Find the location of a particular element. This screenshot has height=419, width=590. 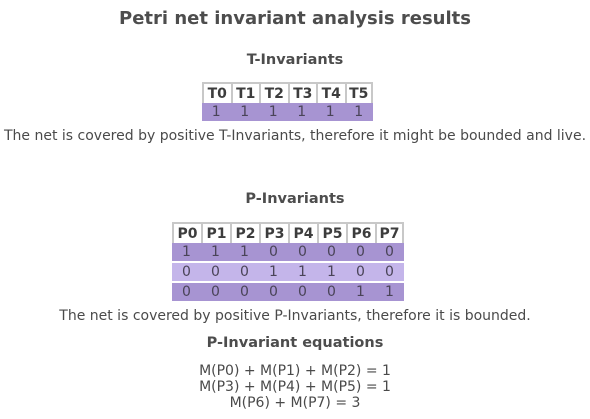

p-invariants-header-row: P0 P1 P2 P3 P4 P5 P6 P7 is located at coordinates (288, 232).